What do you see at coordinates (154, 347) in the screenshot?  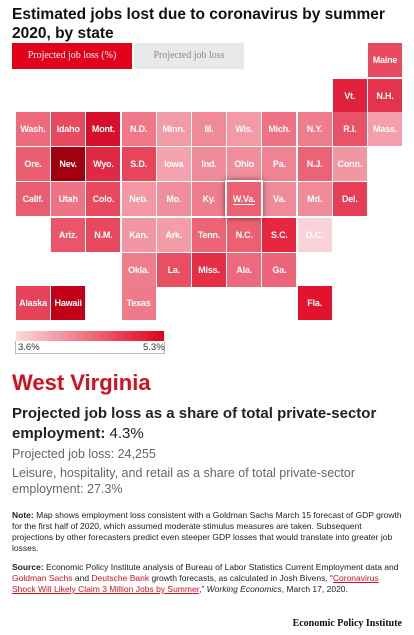 I see `legend-max-label: 5.3%` at bounding box center [154, 347].